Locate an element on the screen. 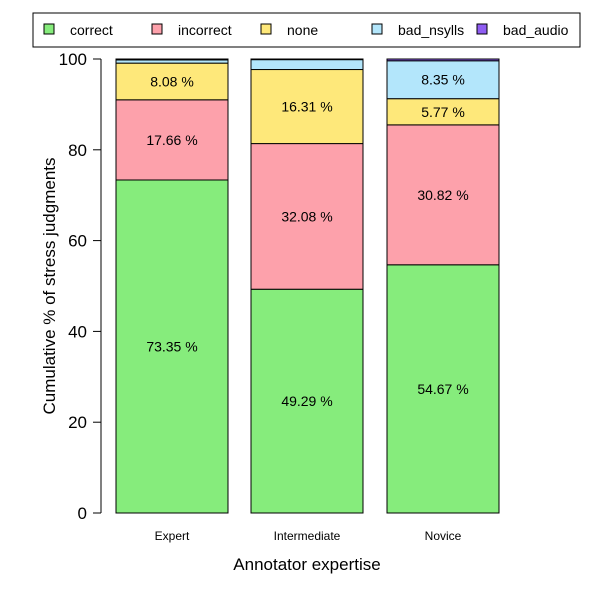  data-label-expert-correct: 73.35 % is located at coordinates (171, 346).